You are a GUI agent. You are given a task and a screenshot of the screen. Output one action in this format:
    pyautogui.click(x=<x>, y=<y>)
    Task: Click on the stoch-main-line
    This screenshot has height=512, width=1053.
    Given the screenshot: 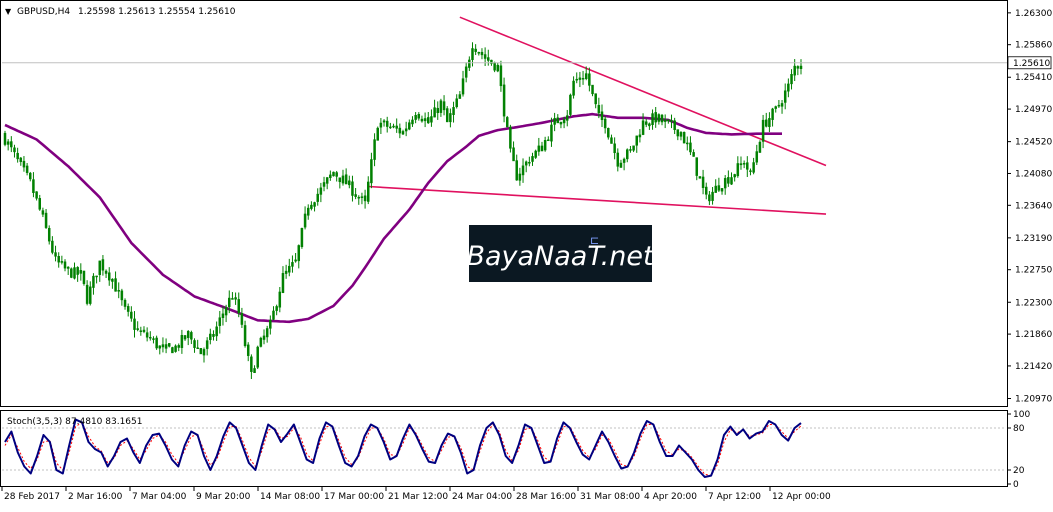 What is the action you would take?
    pyautogui.click(x=403, y=448)
    